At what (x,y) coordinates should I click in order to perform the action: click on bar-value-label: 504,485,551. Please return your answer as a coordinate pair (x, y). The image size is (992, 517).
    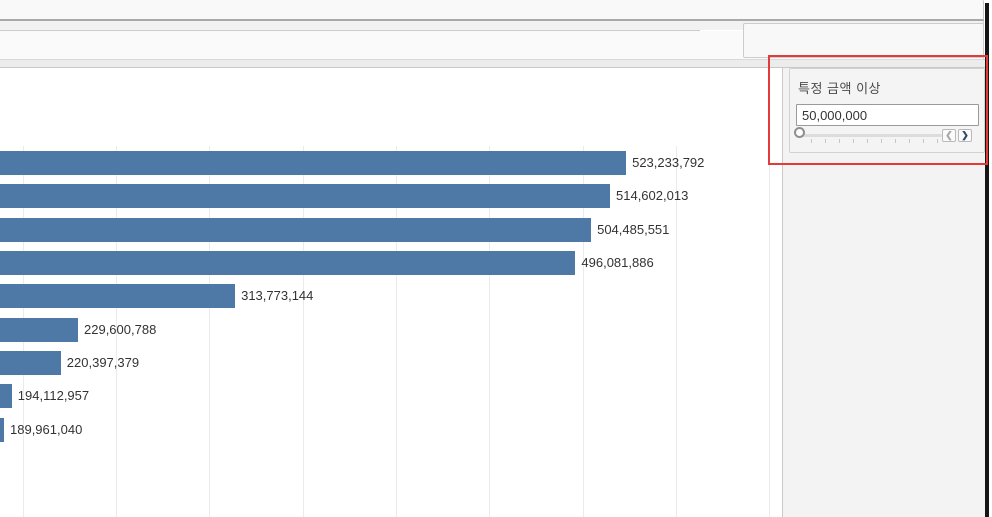
    Looking at the image, I should click on (633, 229).